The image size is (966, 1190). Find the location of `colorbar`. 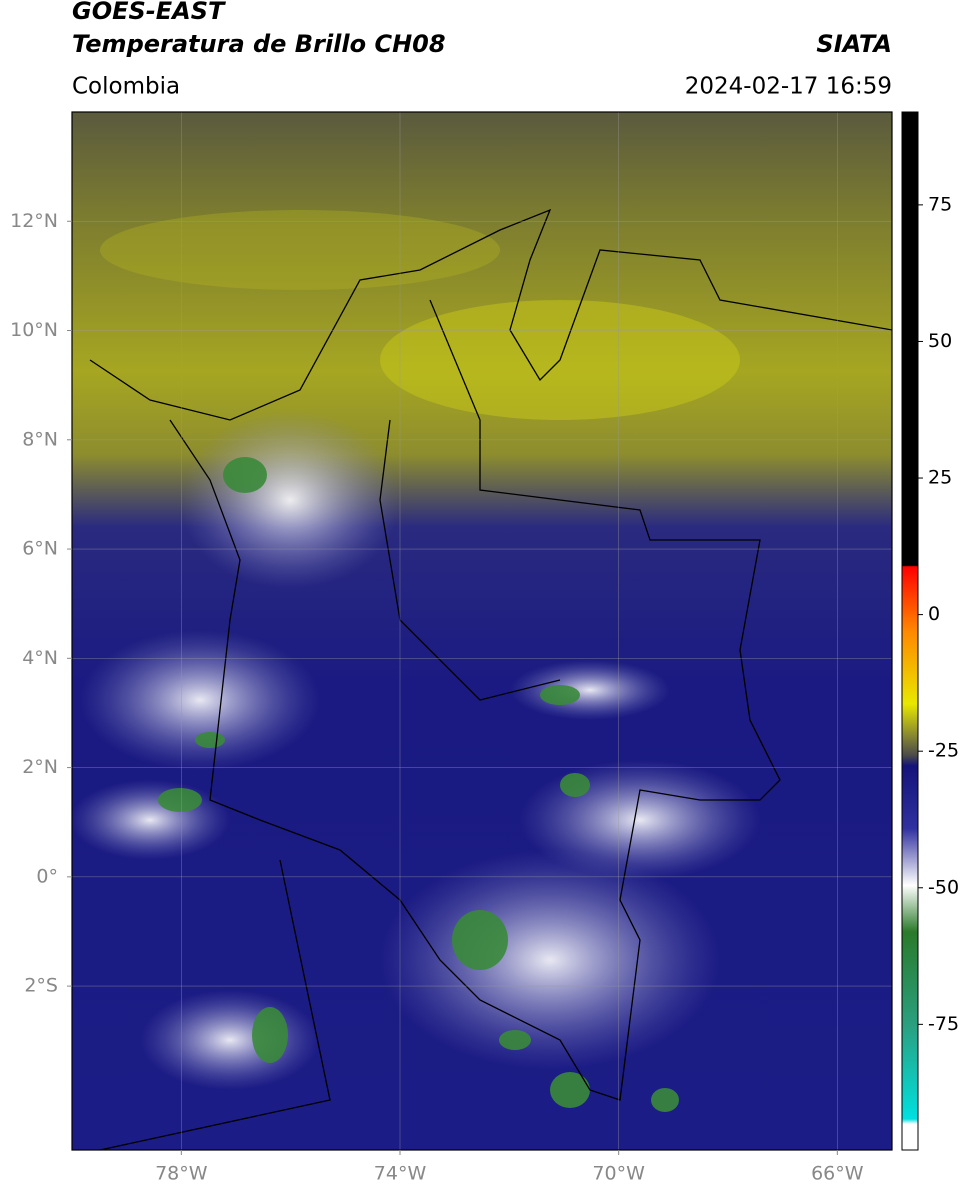

colorbar is located at coordinates (910, 631).